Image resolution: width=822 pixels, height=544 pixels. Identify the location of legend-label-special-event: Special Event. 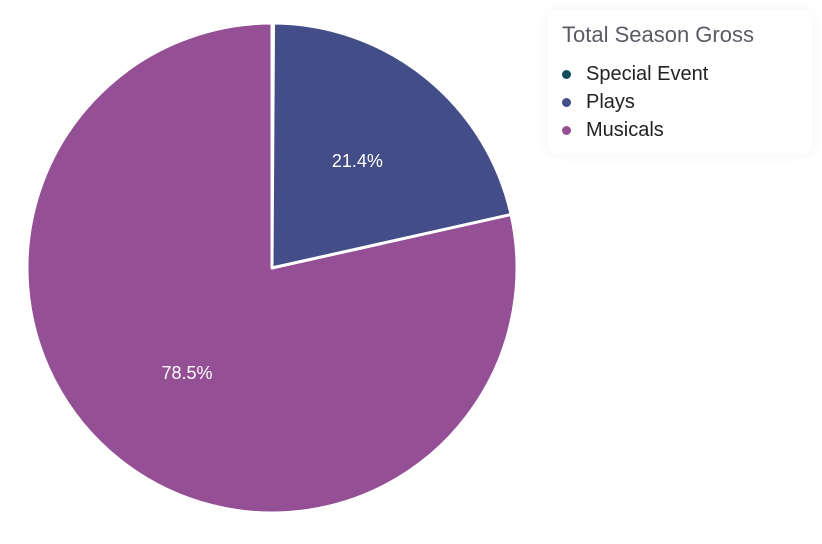
(647, 73).